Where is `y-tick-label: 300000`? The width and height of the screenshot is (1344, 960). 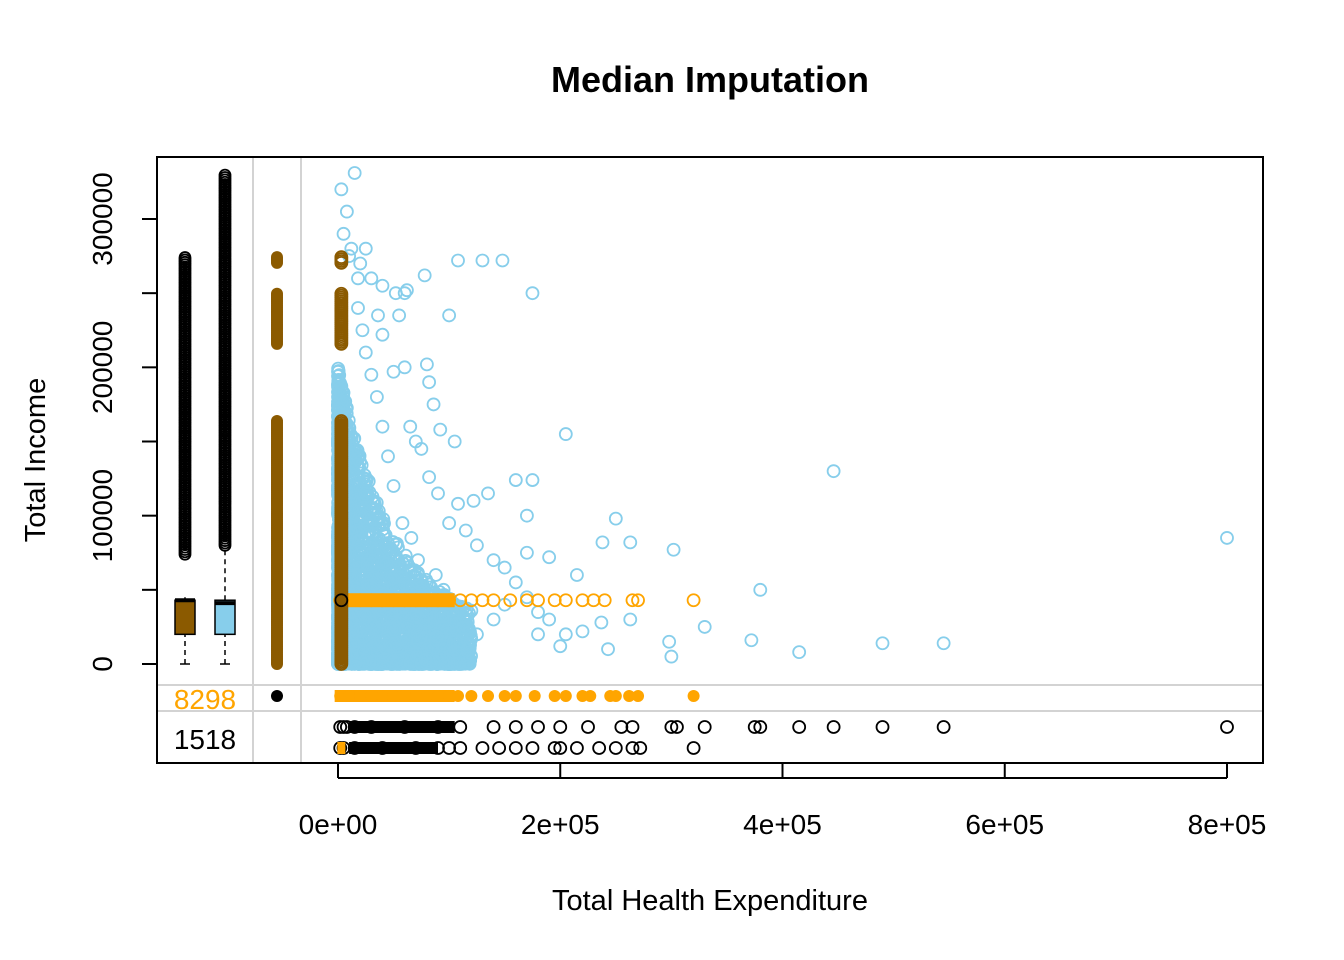
y-tick-label: 300000 is located at coordinates (102, 218).